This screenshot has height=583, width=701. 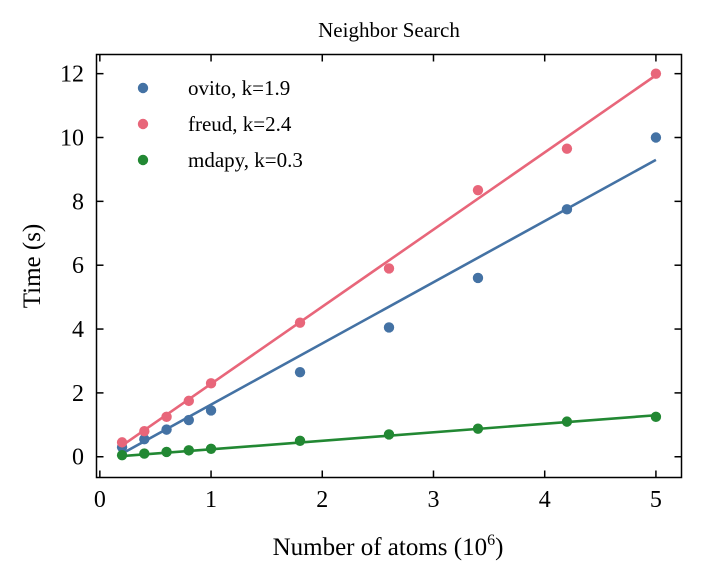 I want to click on x-tick-label-3: 3, so click(x=433, y=500).